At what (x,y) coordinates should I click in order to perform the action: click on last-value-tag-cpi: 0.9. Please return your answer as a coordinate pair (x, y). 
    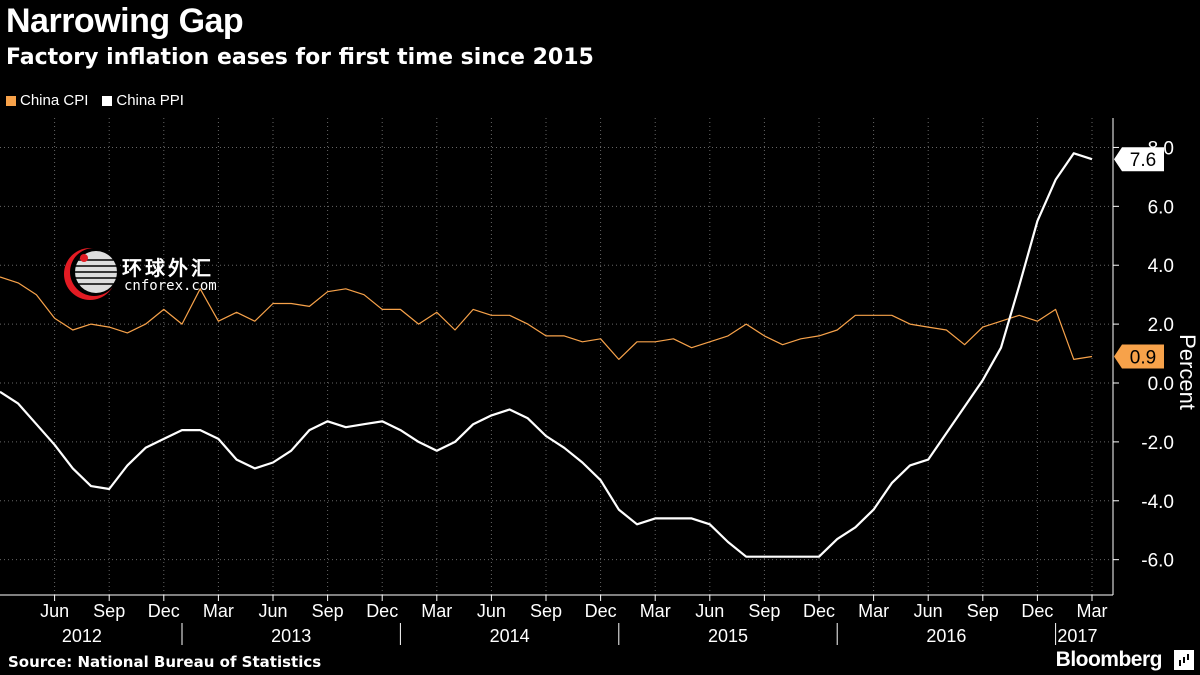
    Looking at the image, I should click on (1139, 356).